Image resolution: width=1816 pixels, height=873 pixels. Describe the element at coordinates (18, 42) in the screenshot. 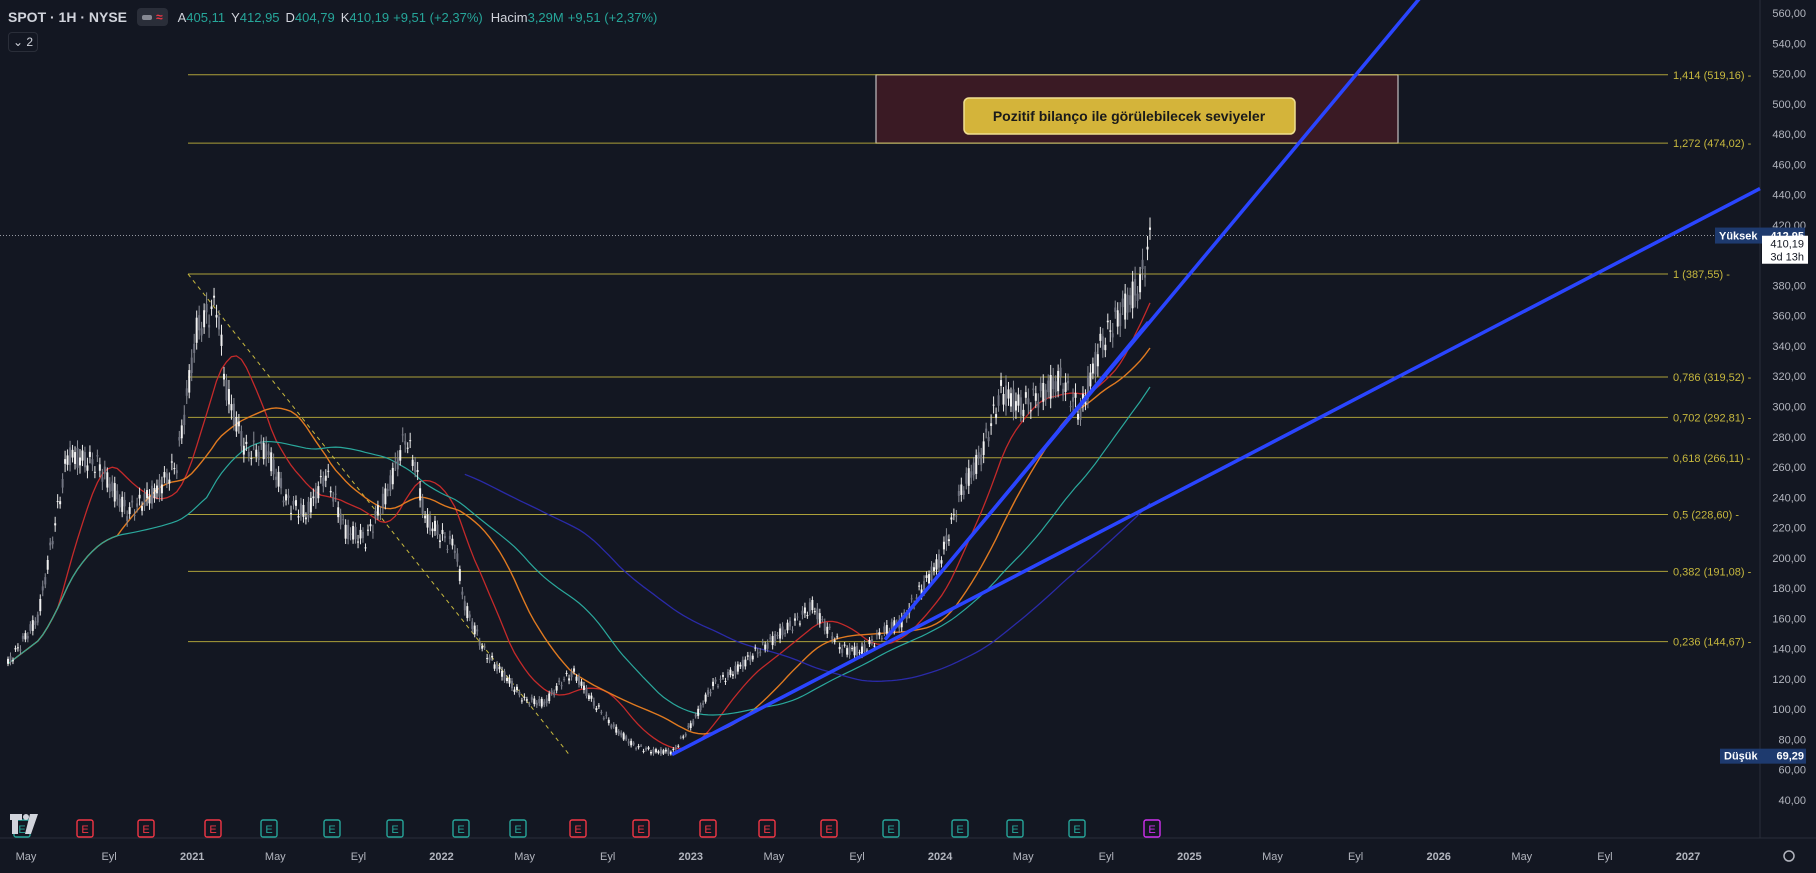

I see `chevron-down-icon: ⌄` at that location.